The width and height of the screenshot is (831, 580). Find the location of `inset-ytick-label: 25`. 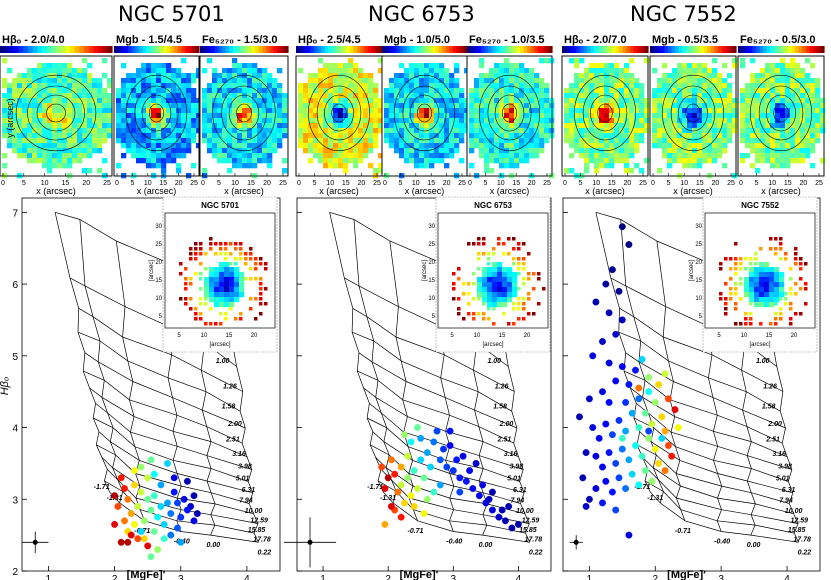

inset-ytick-label: 25 is located at coordinates (698, 245).